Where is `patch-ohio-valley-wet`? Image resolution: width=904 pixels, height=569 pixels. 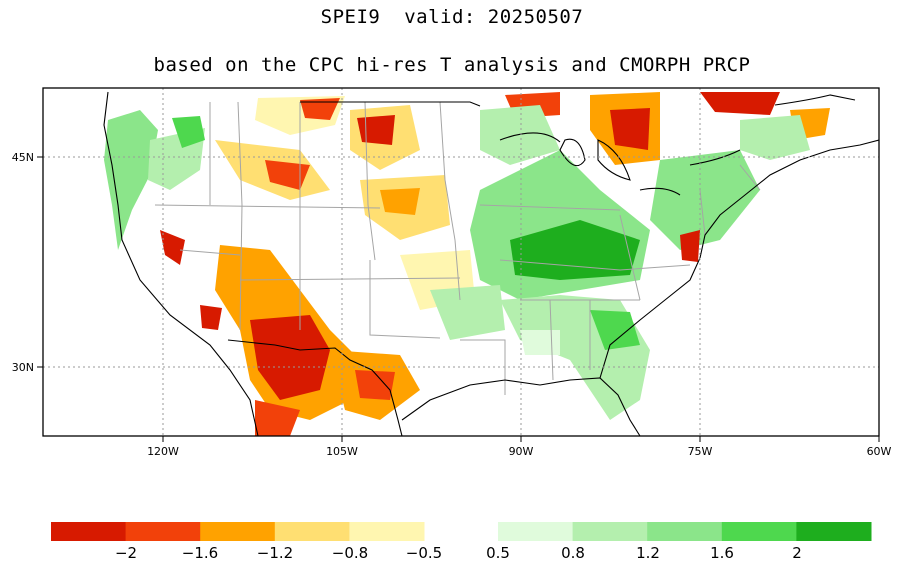 patch-ohio-valley-wet is located at coordinates (575, 250).